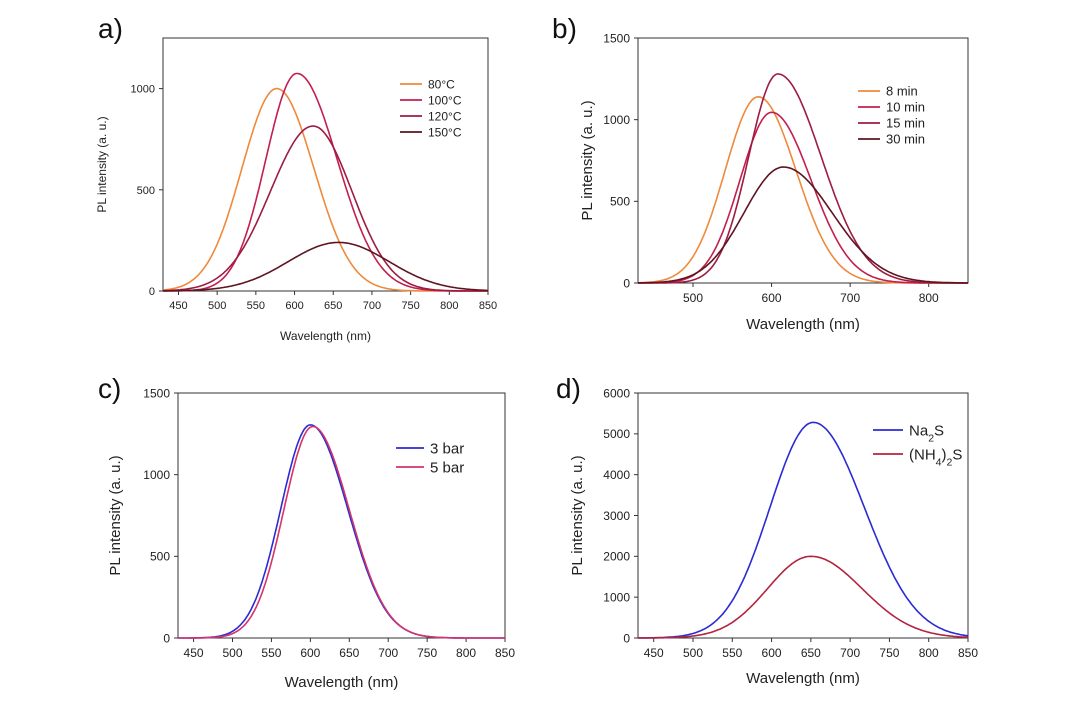 This screenshot has height=710, width=1080. Describe the element at coordinates (926, 433) in the screenshot. I see `legend-label: Na2S` at that location.